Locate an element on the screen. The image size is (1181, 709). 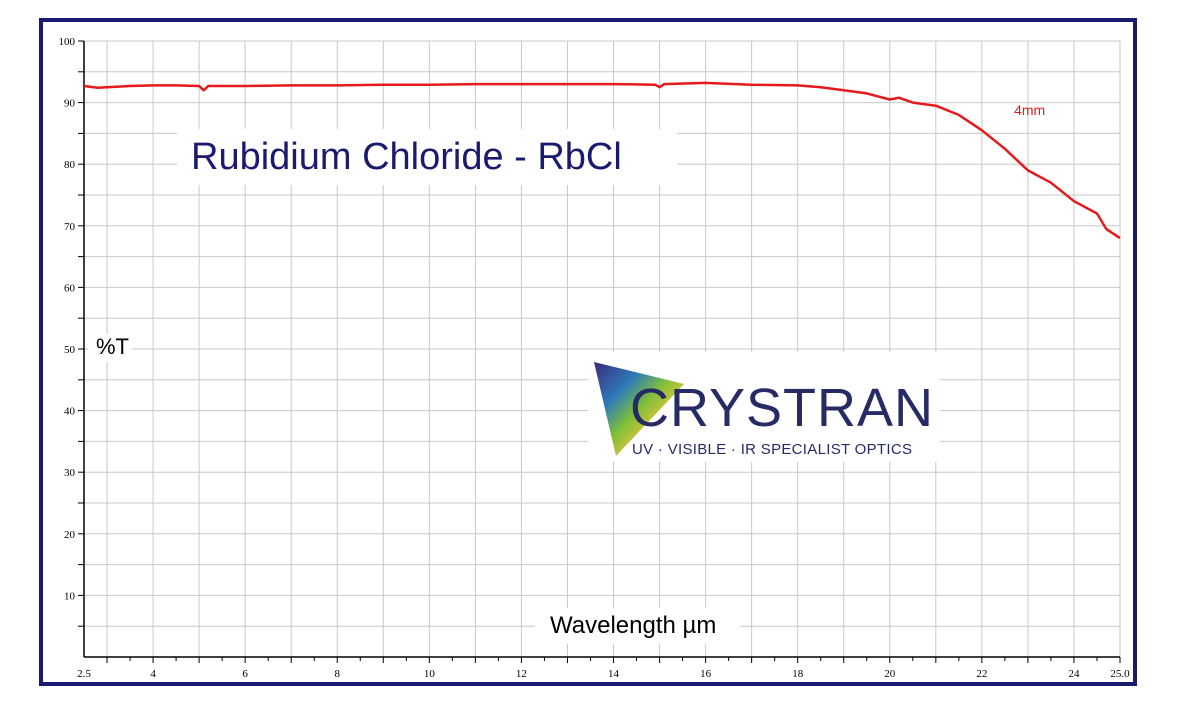
y-tick-label: 10 is located at coordinates (70, 596).